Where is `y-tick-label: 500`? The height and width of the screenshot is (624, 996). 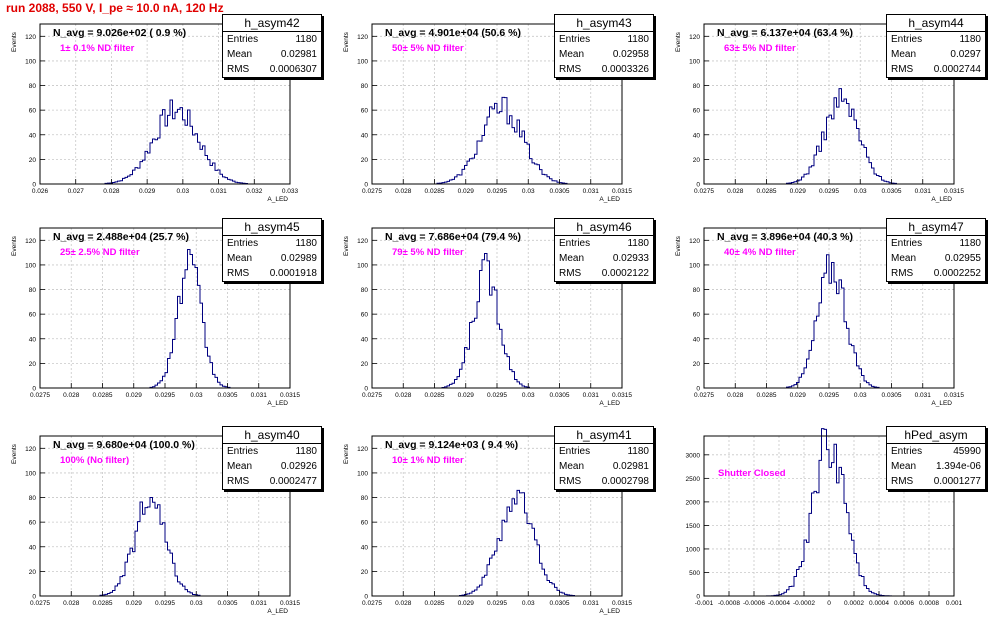 y-tick-label: 500 is located at coordinates (694, 573).